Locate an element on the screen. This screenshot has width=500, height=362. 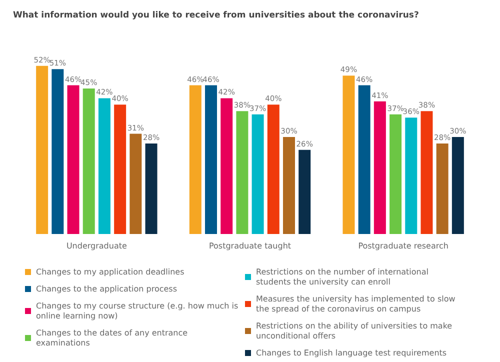
x-tick-label: Postgraduate taught is located at coordinates (250, 246).